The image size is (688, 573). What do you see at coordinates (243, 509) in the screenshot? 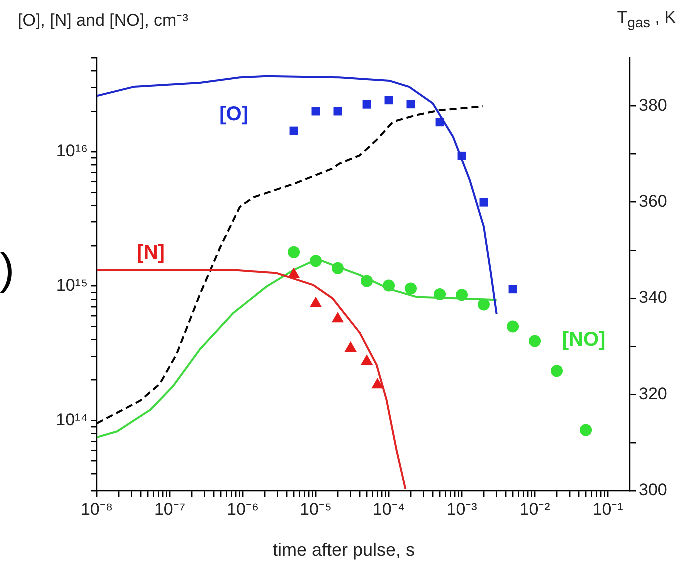
I see `x-tick-label: 10⁻⁶` at bounding box center [243, 509].